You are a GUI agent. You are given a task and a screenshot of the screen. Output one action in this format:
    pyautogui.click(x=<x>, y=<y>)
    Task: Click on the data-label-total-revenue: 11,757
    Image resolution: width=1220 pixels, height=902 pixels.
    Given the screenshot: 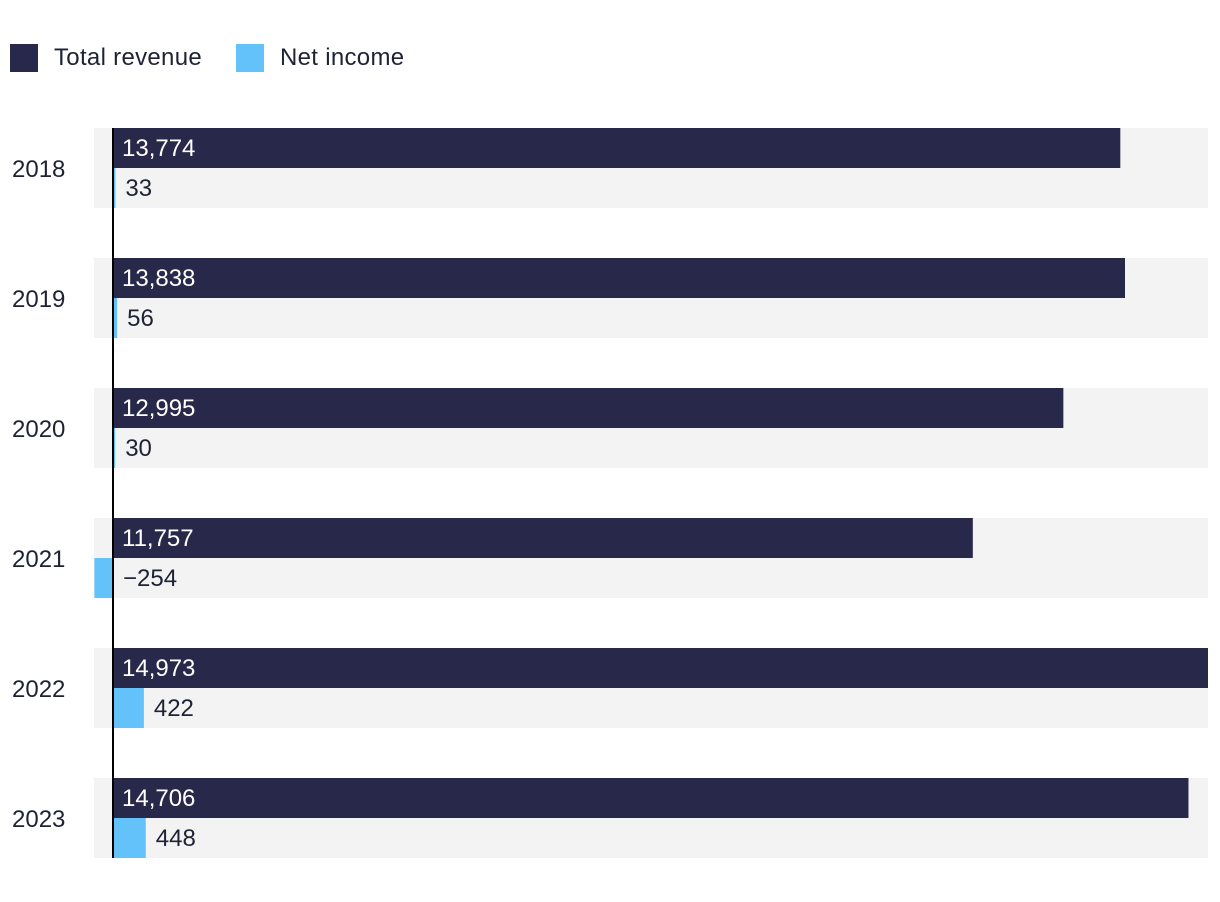 What is the action you would take?
    pyautogui.click(x=158, y=538)
    